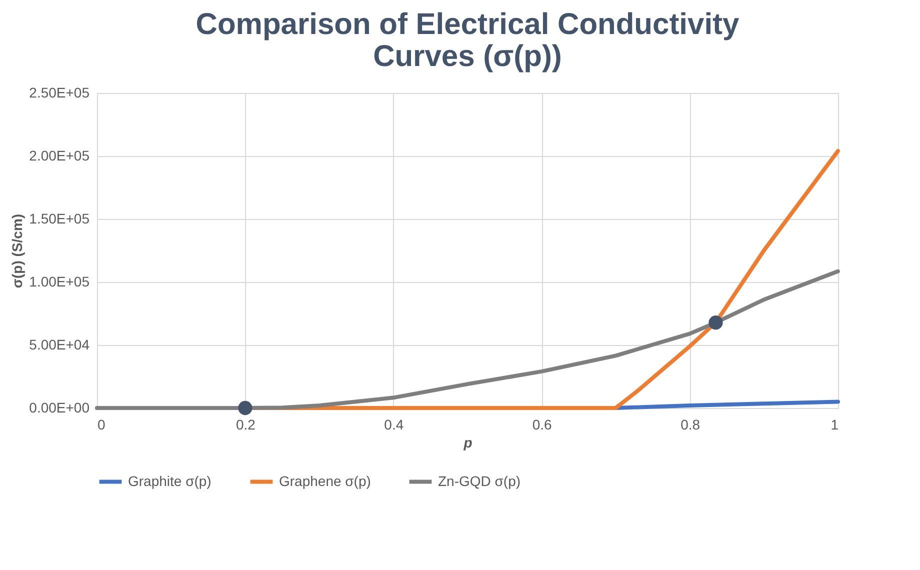 Image resolution: width=920 pixels, height=570 pixels. Describe the element at coordinates (59, 282) in the screenshot. I see `y-tick-label: 1.00E+05` at that location.